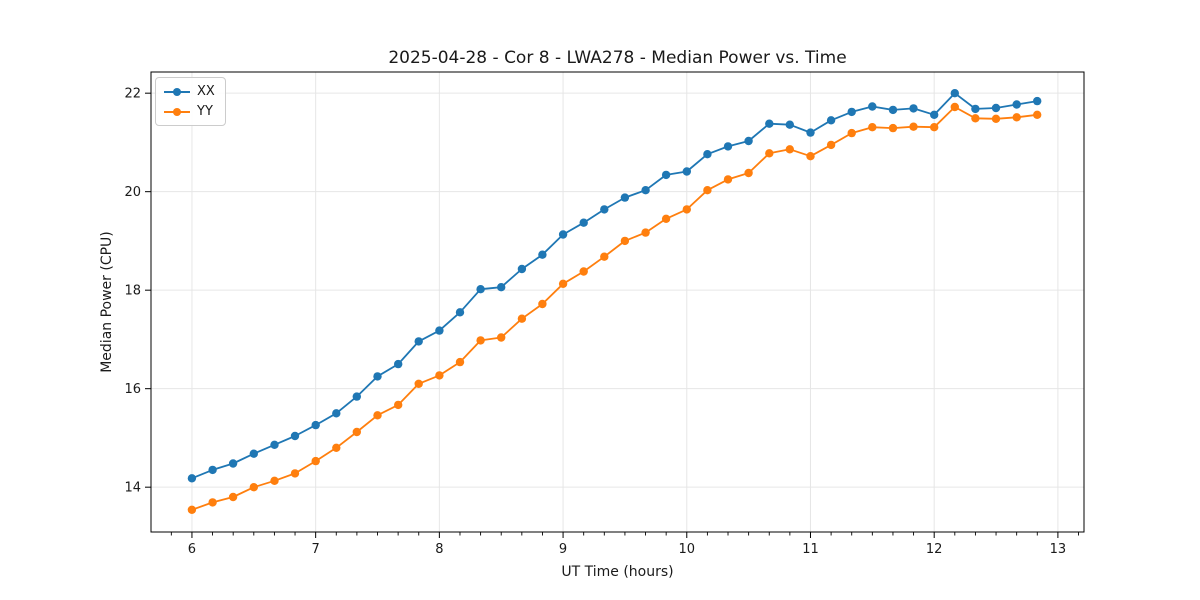 Image resolution: width=1200 pixels, height=600 pixels. What do you see at coordinates (810, 549) in the screenshot?
I see `x-tick-label: 11` at bounding box center [810, 549].